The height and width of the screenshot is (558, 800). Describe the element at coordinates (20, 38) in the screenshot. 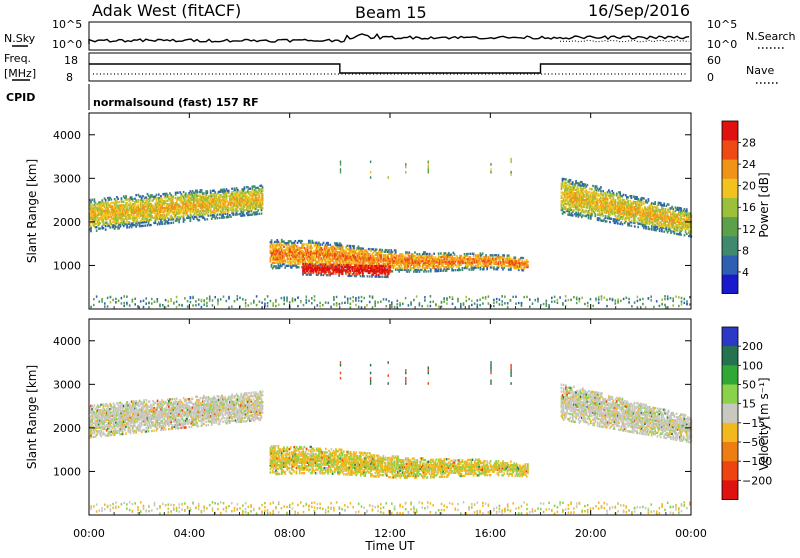

I see `nsky-label: N.Sky` at that location.